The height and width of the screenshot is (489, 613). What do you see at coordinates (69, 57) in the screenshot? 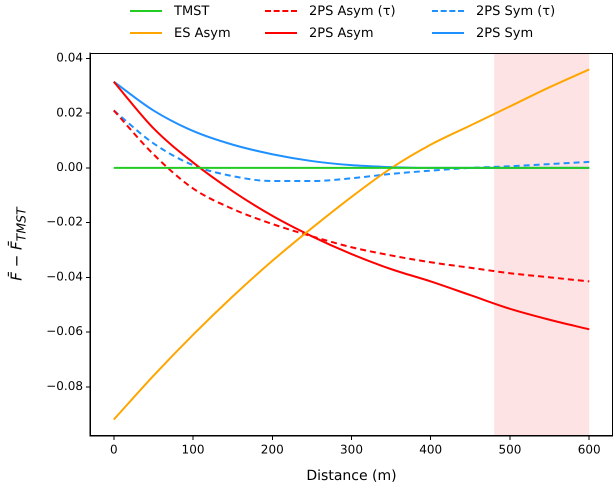
I see `y-tick-label: 0.04` at bounding box center [69, 57].